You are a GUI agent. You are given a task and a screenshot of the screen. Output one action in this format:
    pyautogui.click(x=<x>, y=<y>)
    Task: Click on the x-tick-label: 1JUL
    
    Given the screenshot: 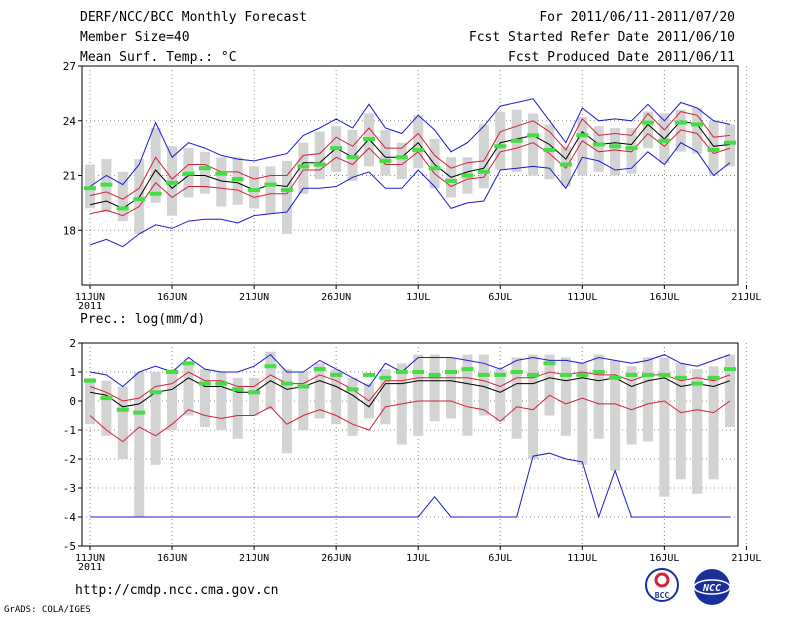 What is the action you would take?
    pyautogui.click(x=418, y=297)
    